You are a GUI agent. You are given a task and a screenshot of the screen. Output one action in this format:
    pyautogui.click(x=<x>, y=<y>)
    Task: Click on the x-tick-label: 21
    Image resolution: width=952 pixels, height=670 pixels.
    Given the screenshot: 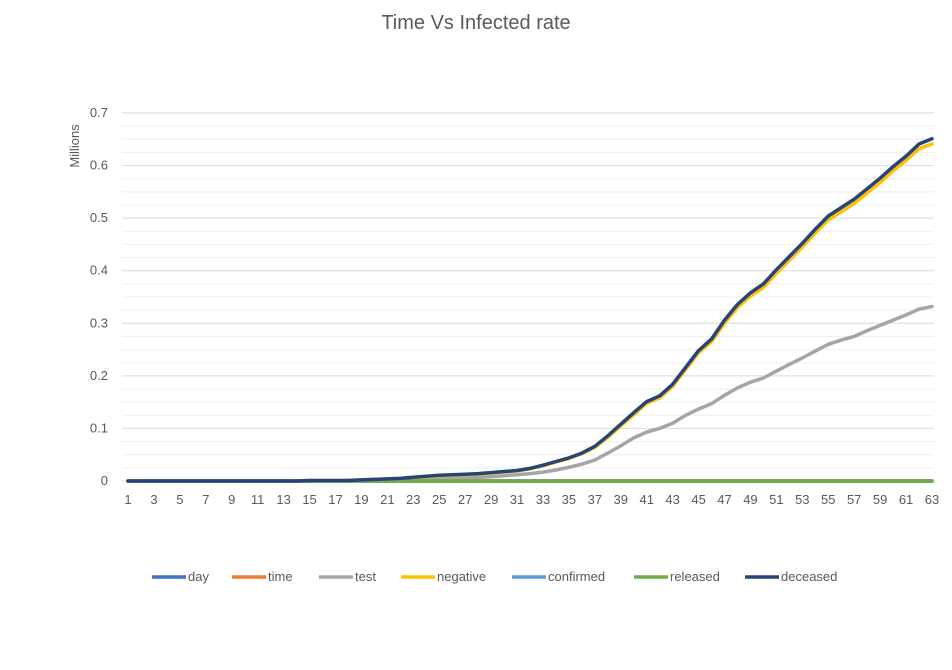 What is the action you would take?
    pyautogui.click(x=387, y=499)
    